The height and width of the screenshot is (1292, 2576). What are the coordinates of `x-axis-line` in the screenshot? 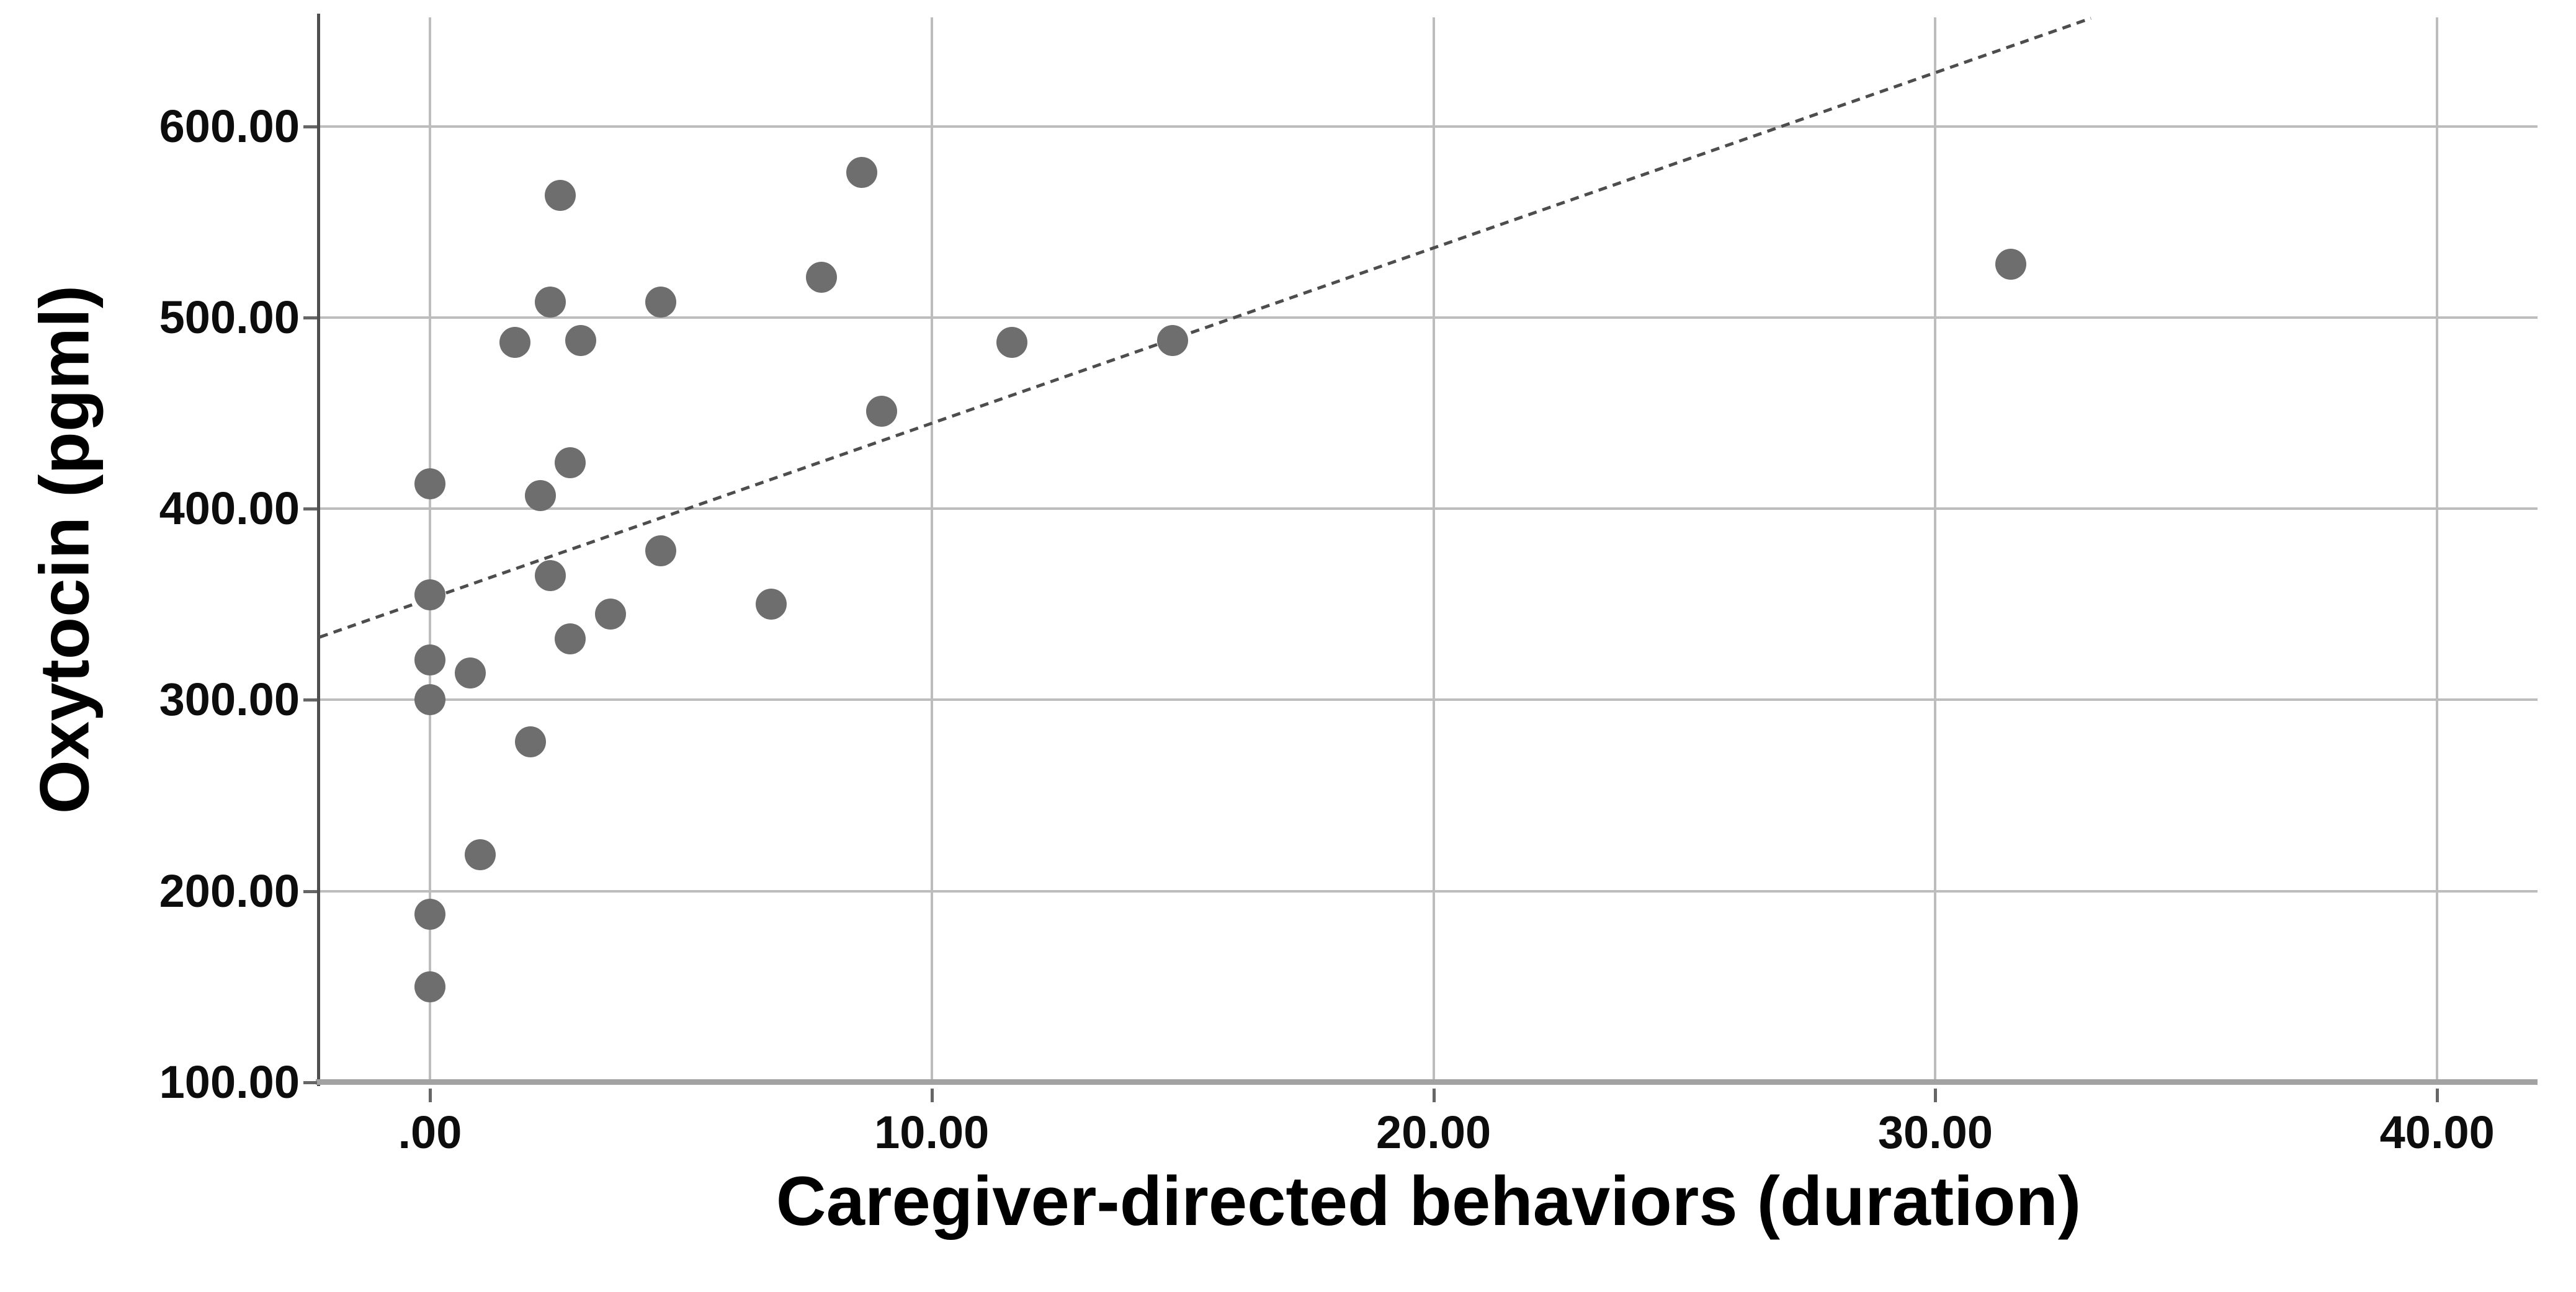 It's located at (1427, 1082).